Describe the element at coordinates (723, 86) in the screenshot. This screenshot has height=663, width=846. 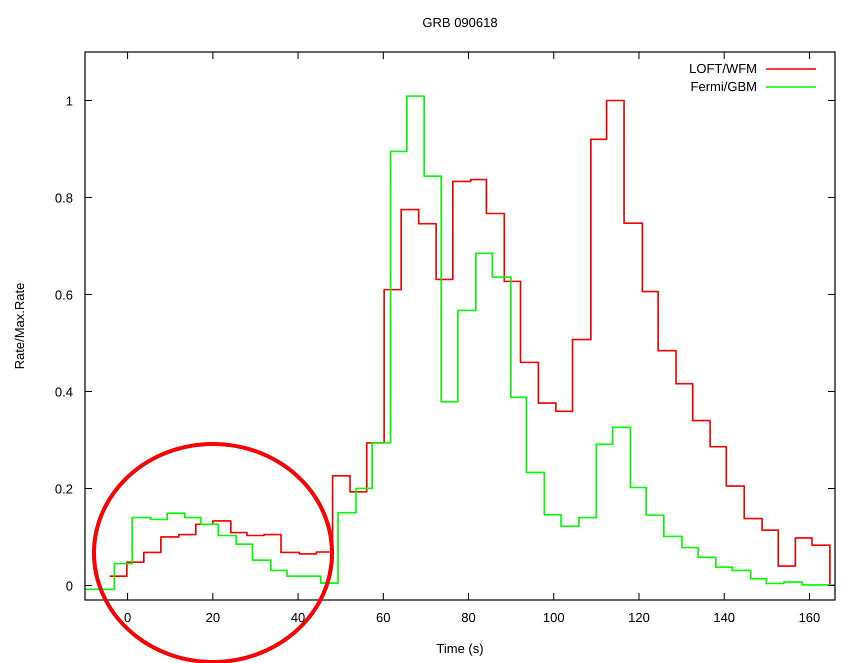
I see `legend-label: Fermi/GBM` at that location.